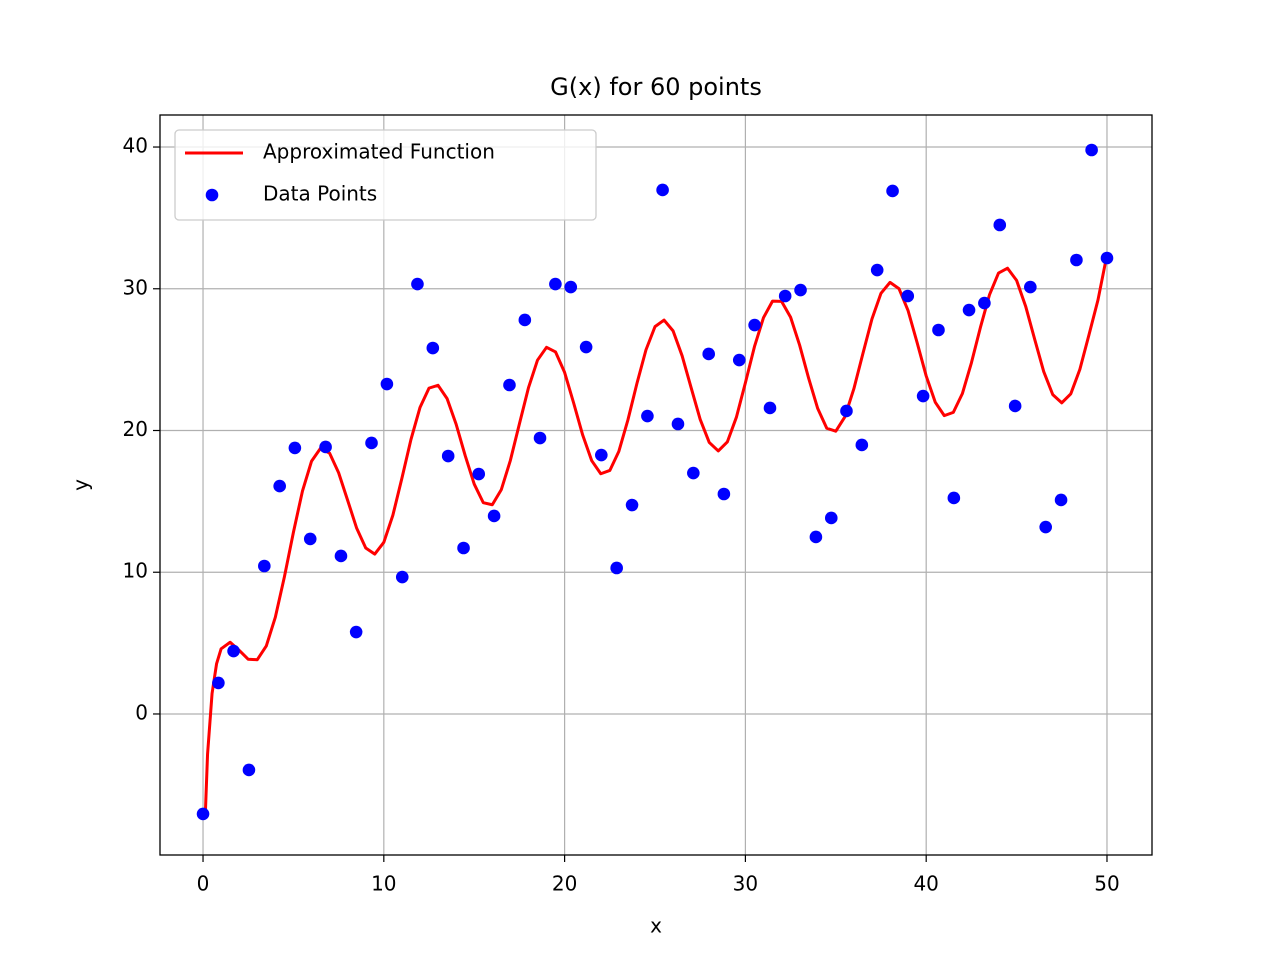 The image size is (1280, 960). What do you see at coordinates (385, 175) in the screenshot?
I see `legend-box` at bounding box center [385, 175].